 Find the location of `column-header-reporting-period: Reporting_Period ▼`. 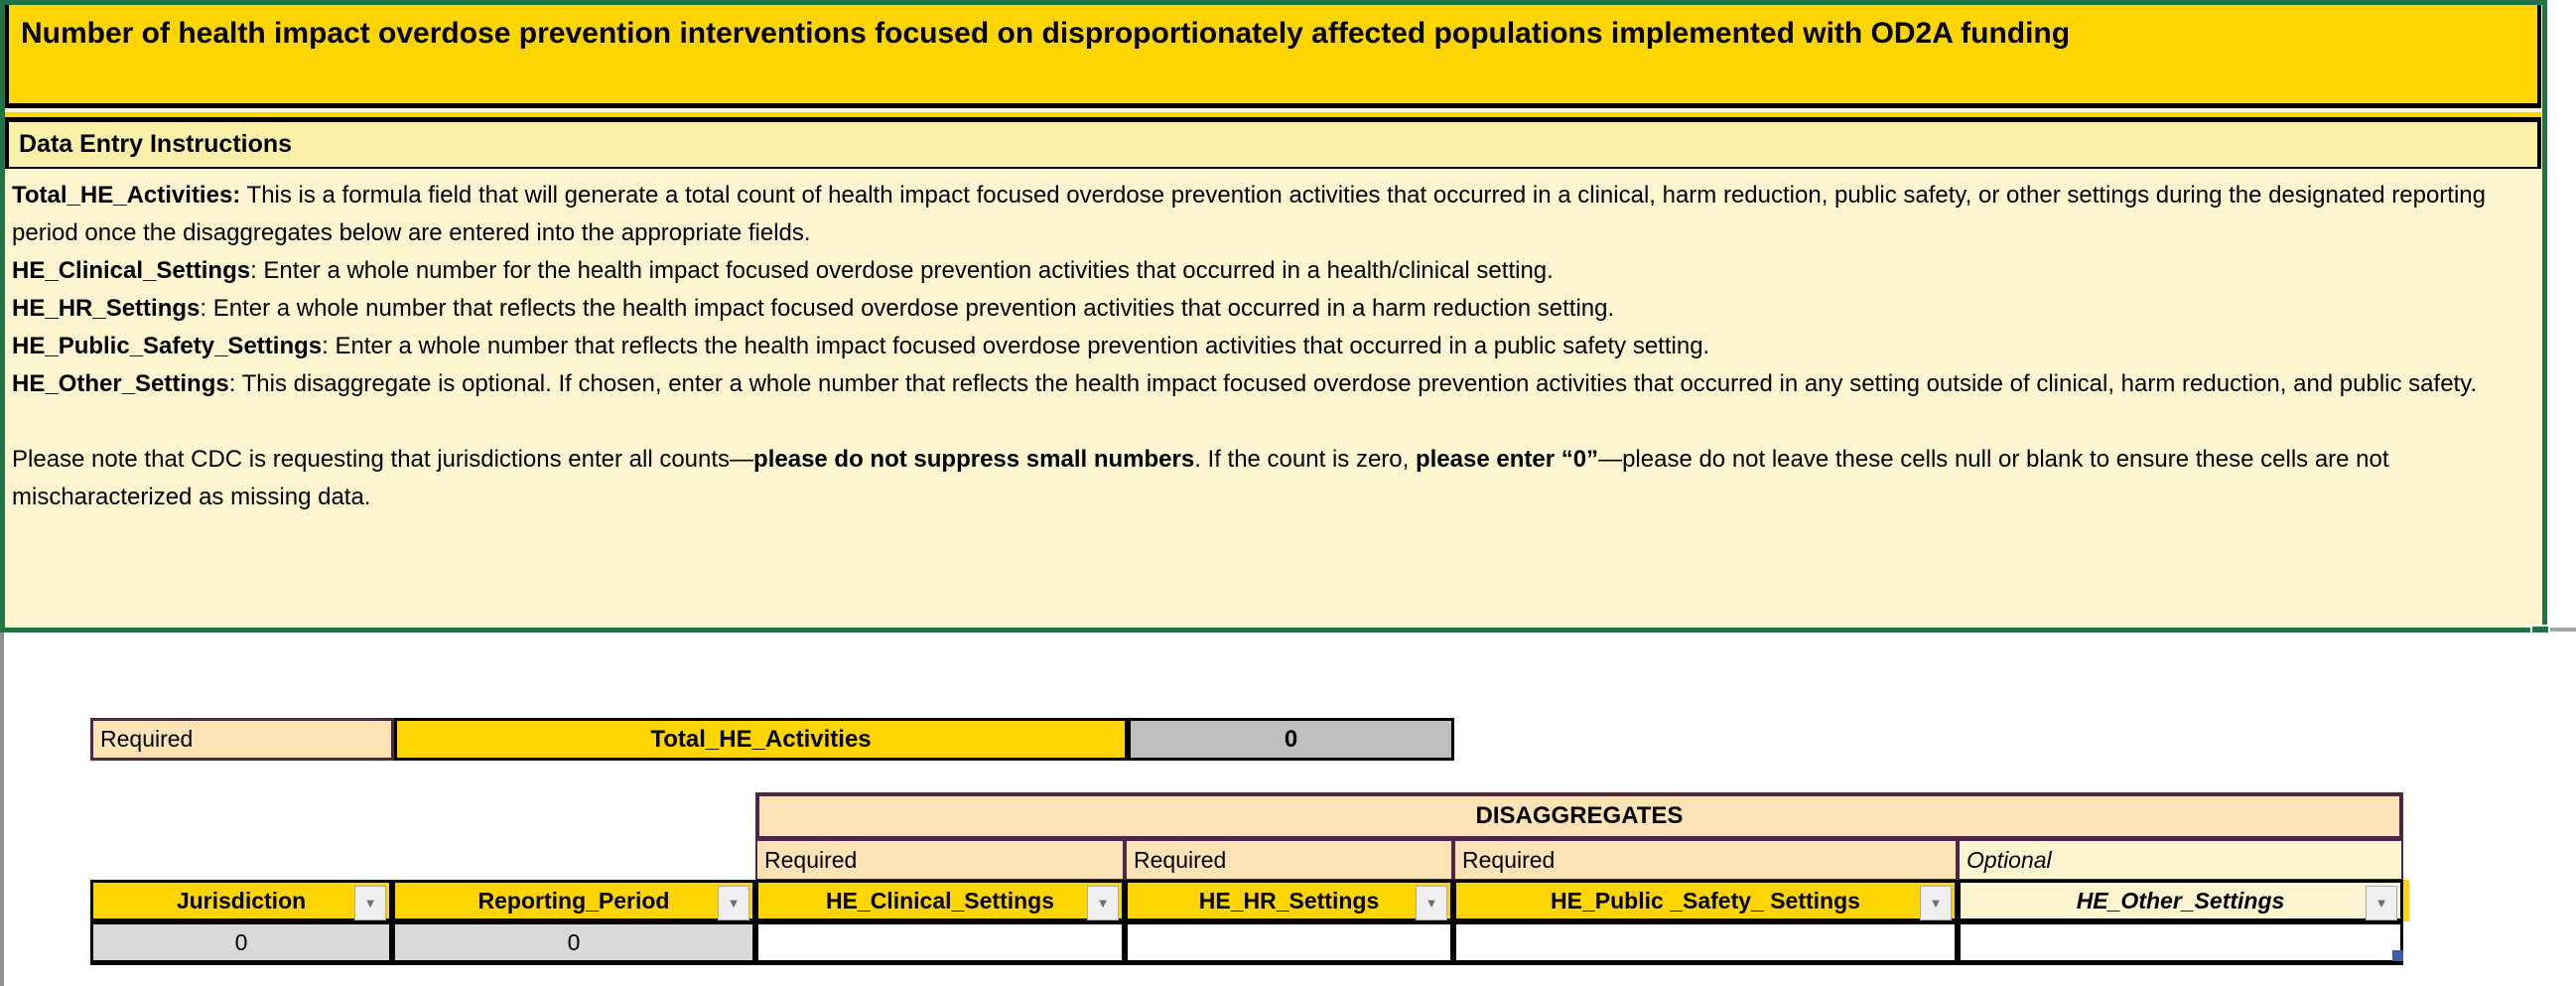

column-header-reporting-period: Reporting_Period ▼ is located at coordinates (573, 901).